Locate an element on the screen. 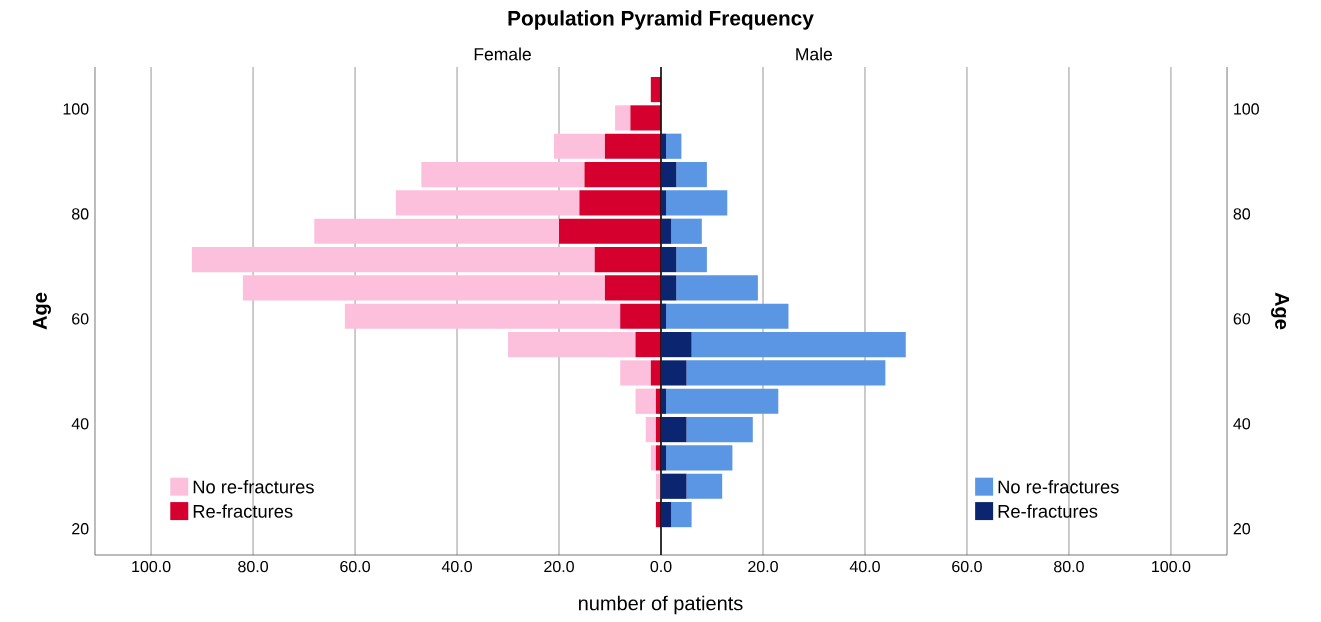 The width and height of the screenshot is (1321, 622). y-tick-label: 80 is located at coordinates (80, 214).